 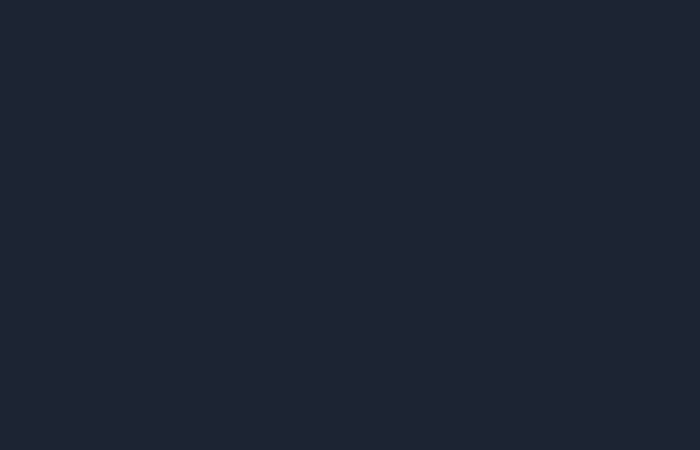 I want to click on price-axis, so click(x=660, y=225).